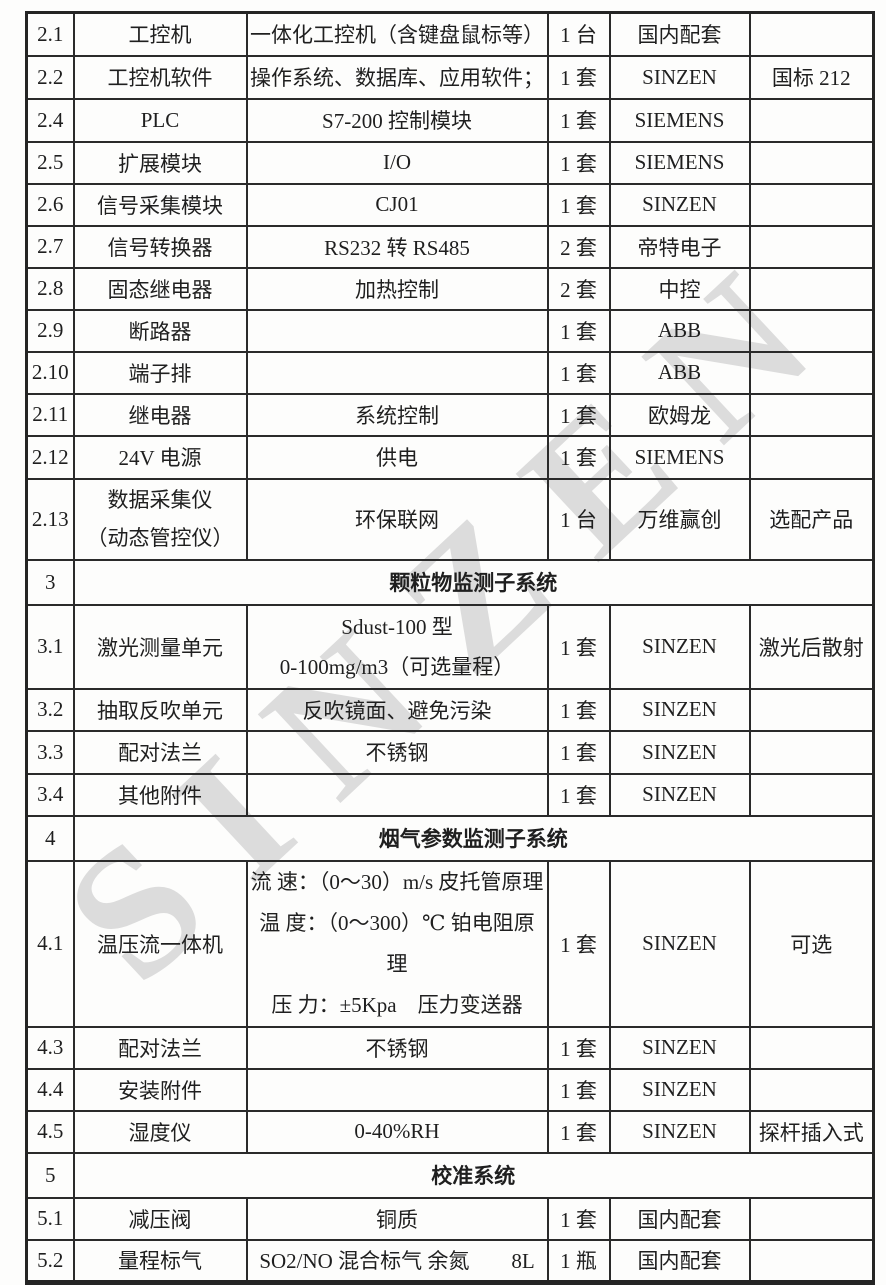 This screenshot has width=886, height=1285. I want to click on cell-name: 断路器, so click(160, 330).